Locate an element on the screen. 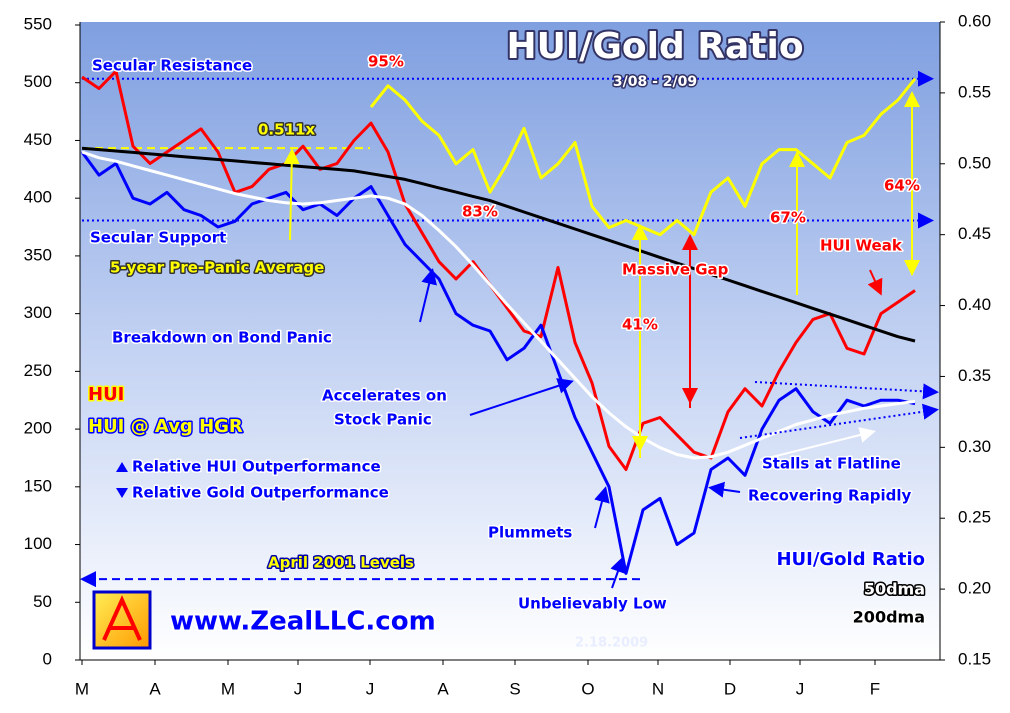 The image size is (1010, 713). y-tick-label: 400 is located at coordinates (38, 197).